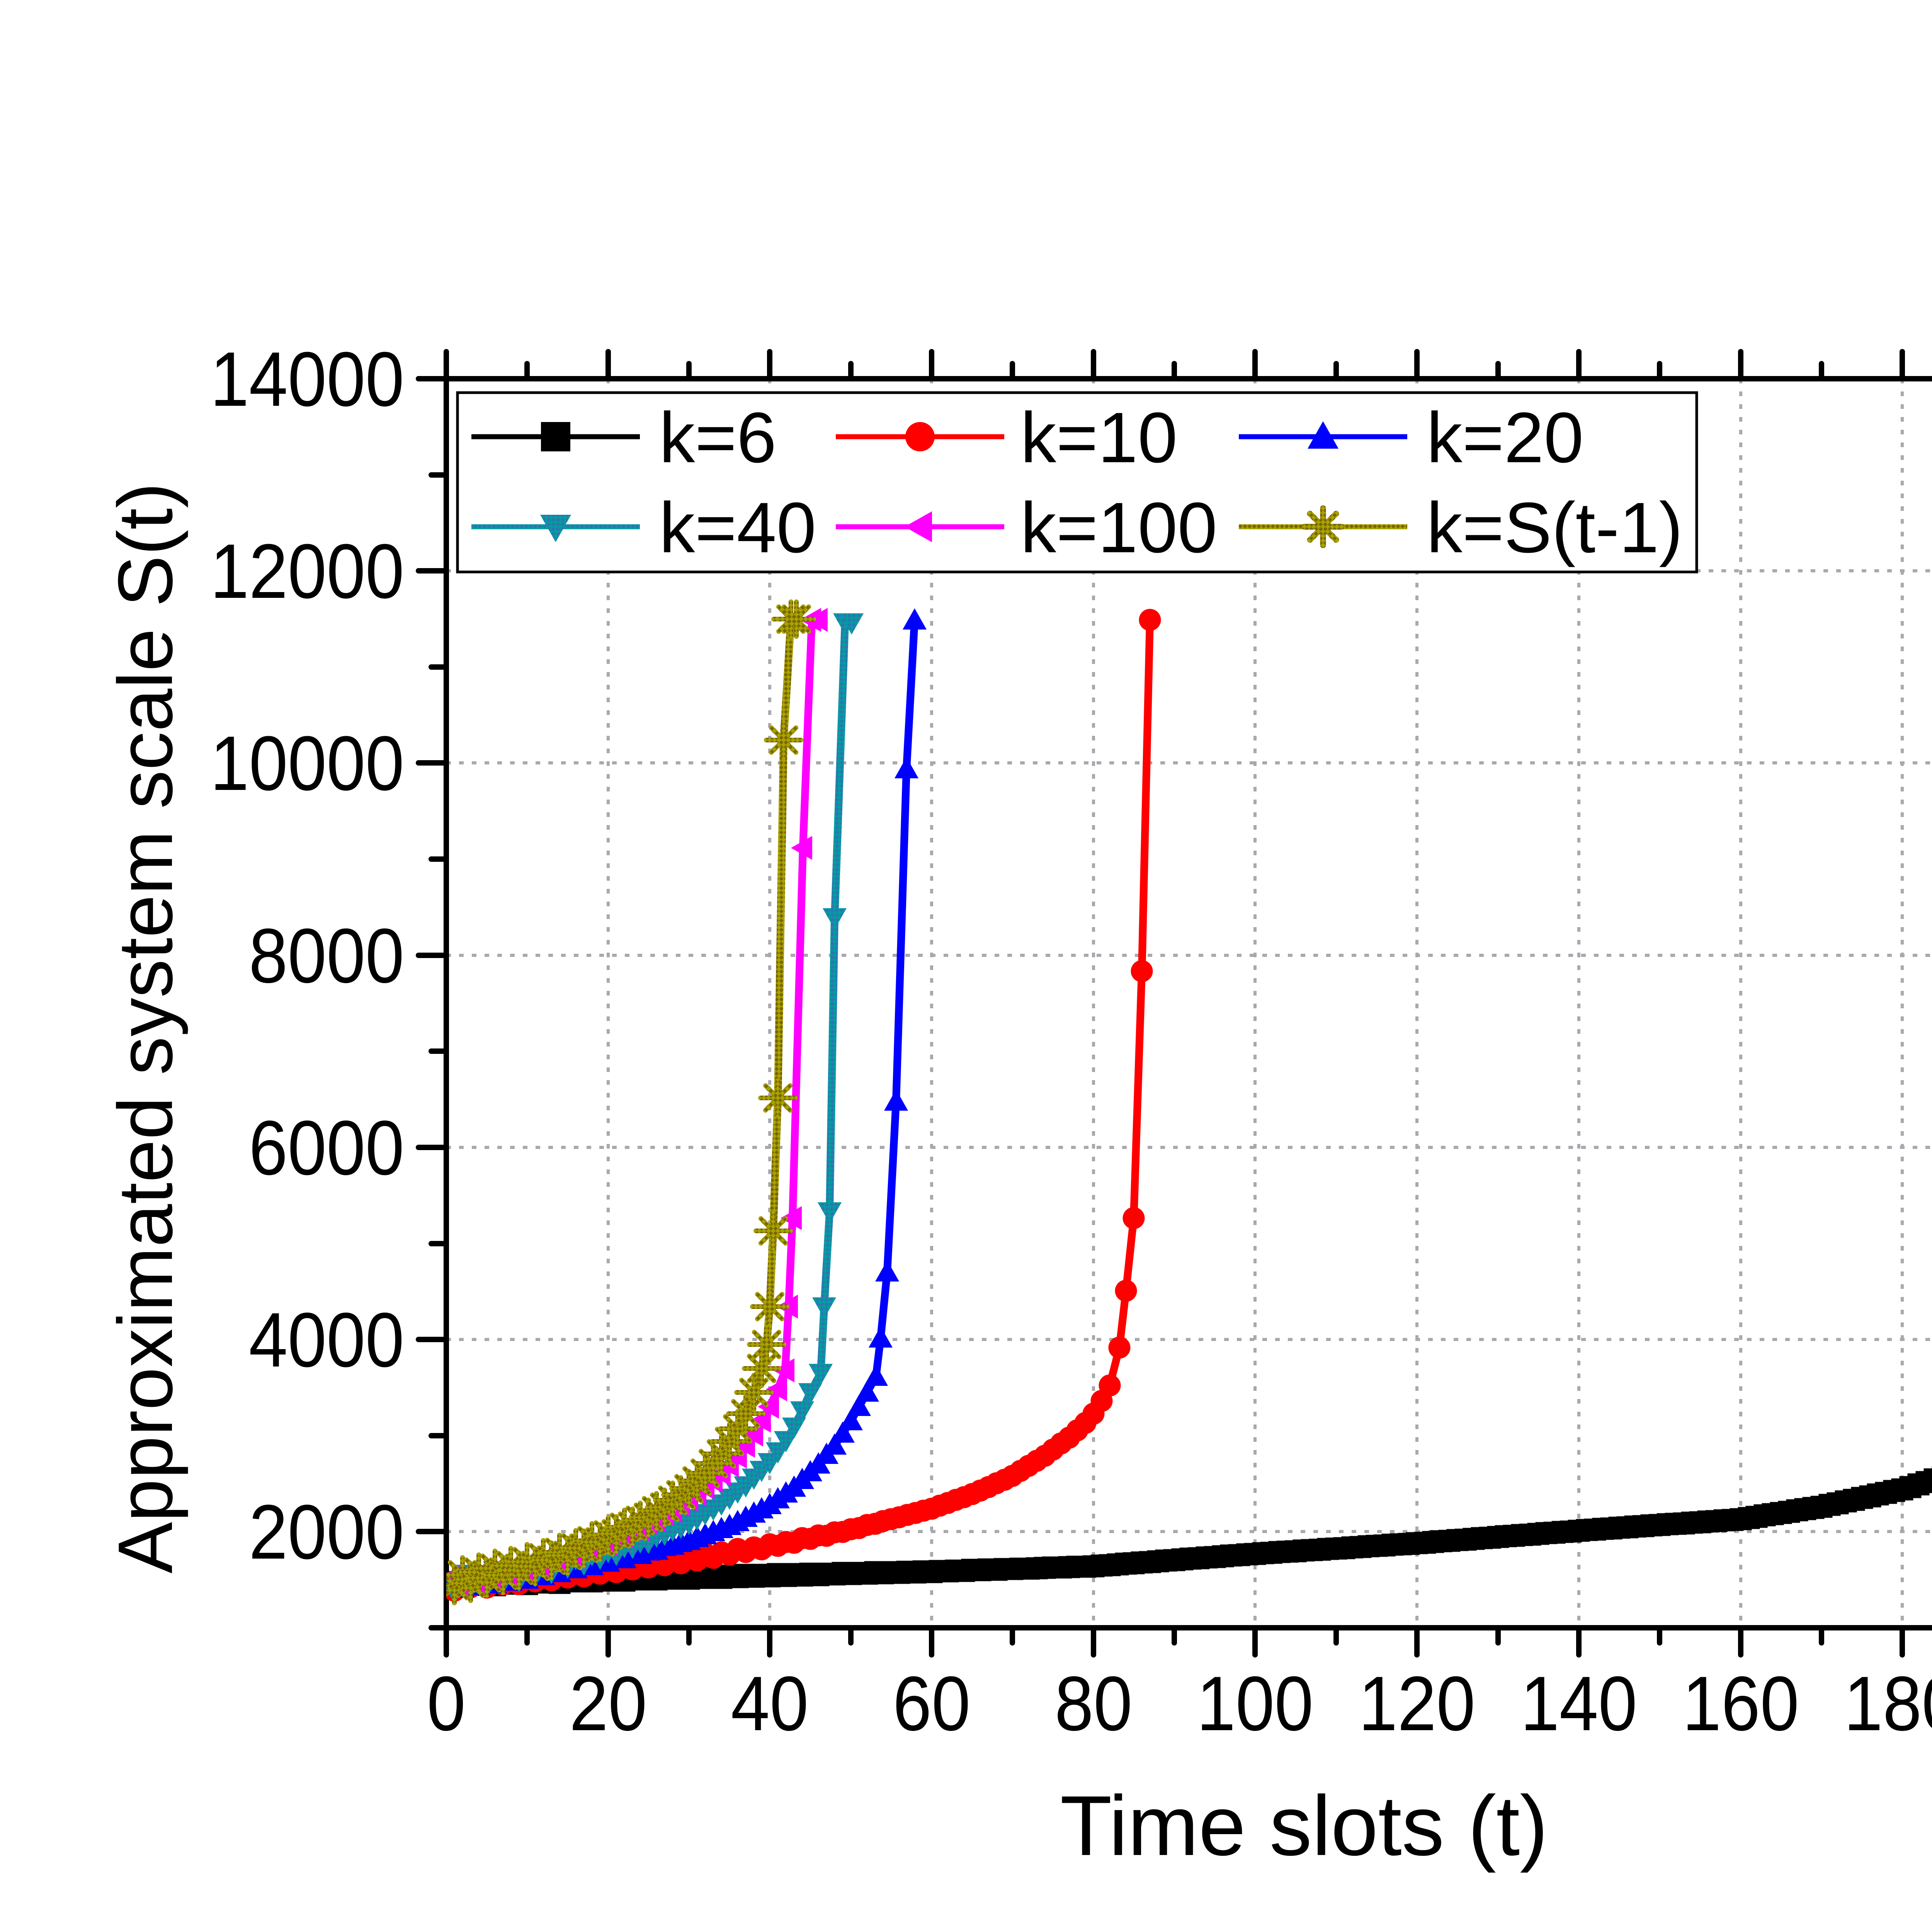 The image size is (1932, 1918). What do you see at coordinates (145, 1027) in the screenshot?
I see `svg-text: Approximated system scale S(t)` at bounding box center [145, 1027].